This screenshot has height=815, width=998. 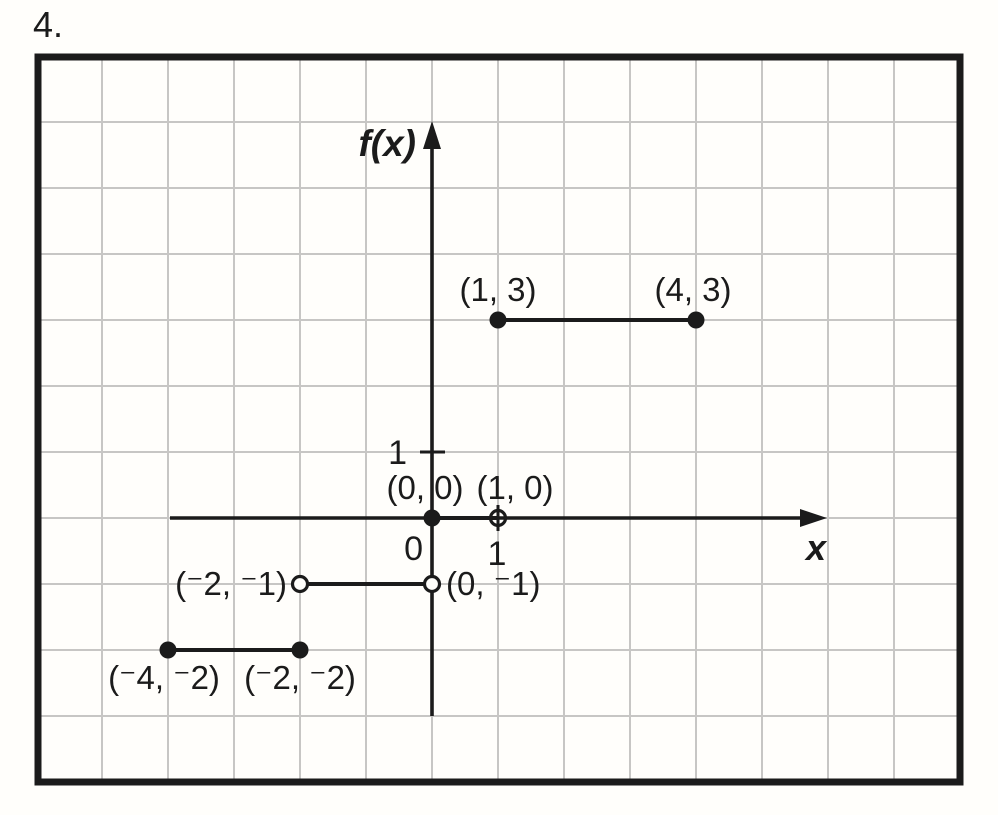 I want to click on y-axis-arrow, so click(x=432, y=135).